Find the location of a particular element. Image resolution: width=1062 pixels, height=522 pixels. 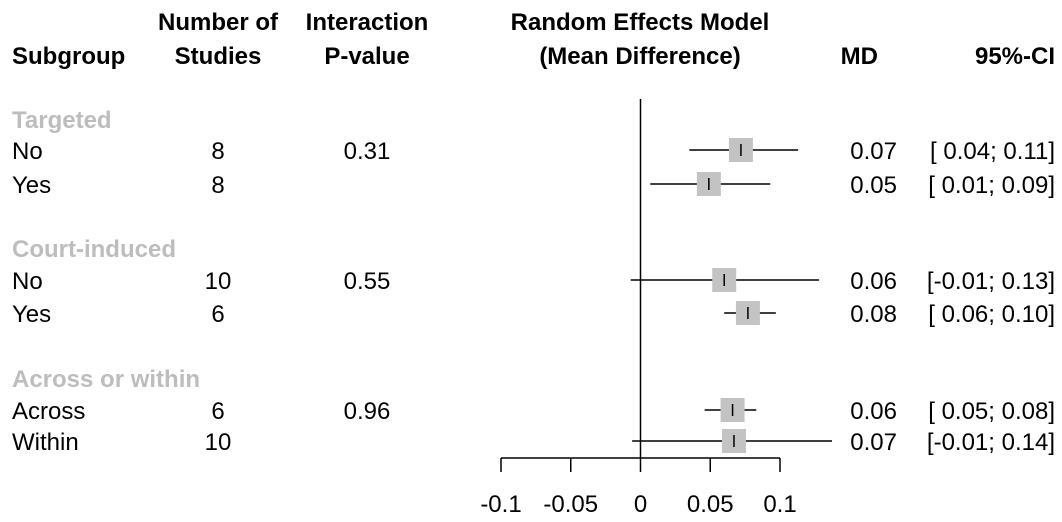

pvalue-column-header-line2: P-value is located at coordinates (366, 56).